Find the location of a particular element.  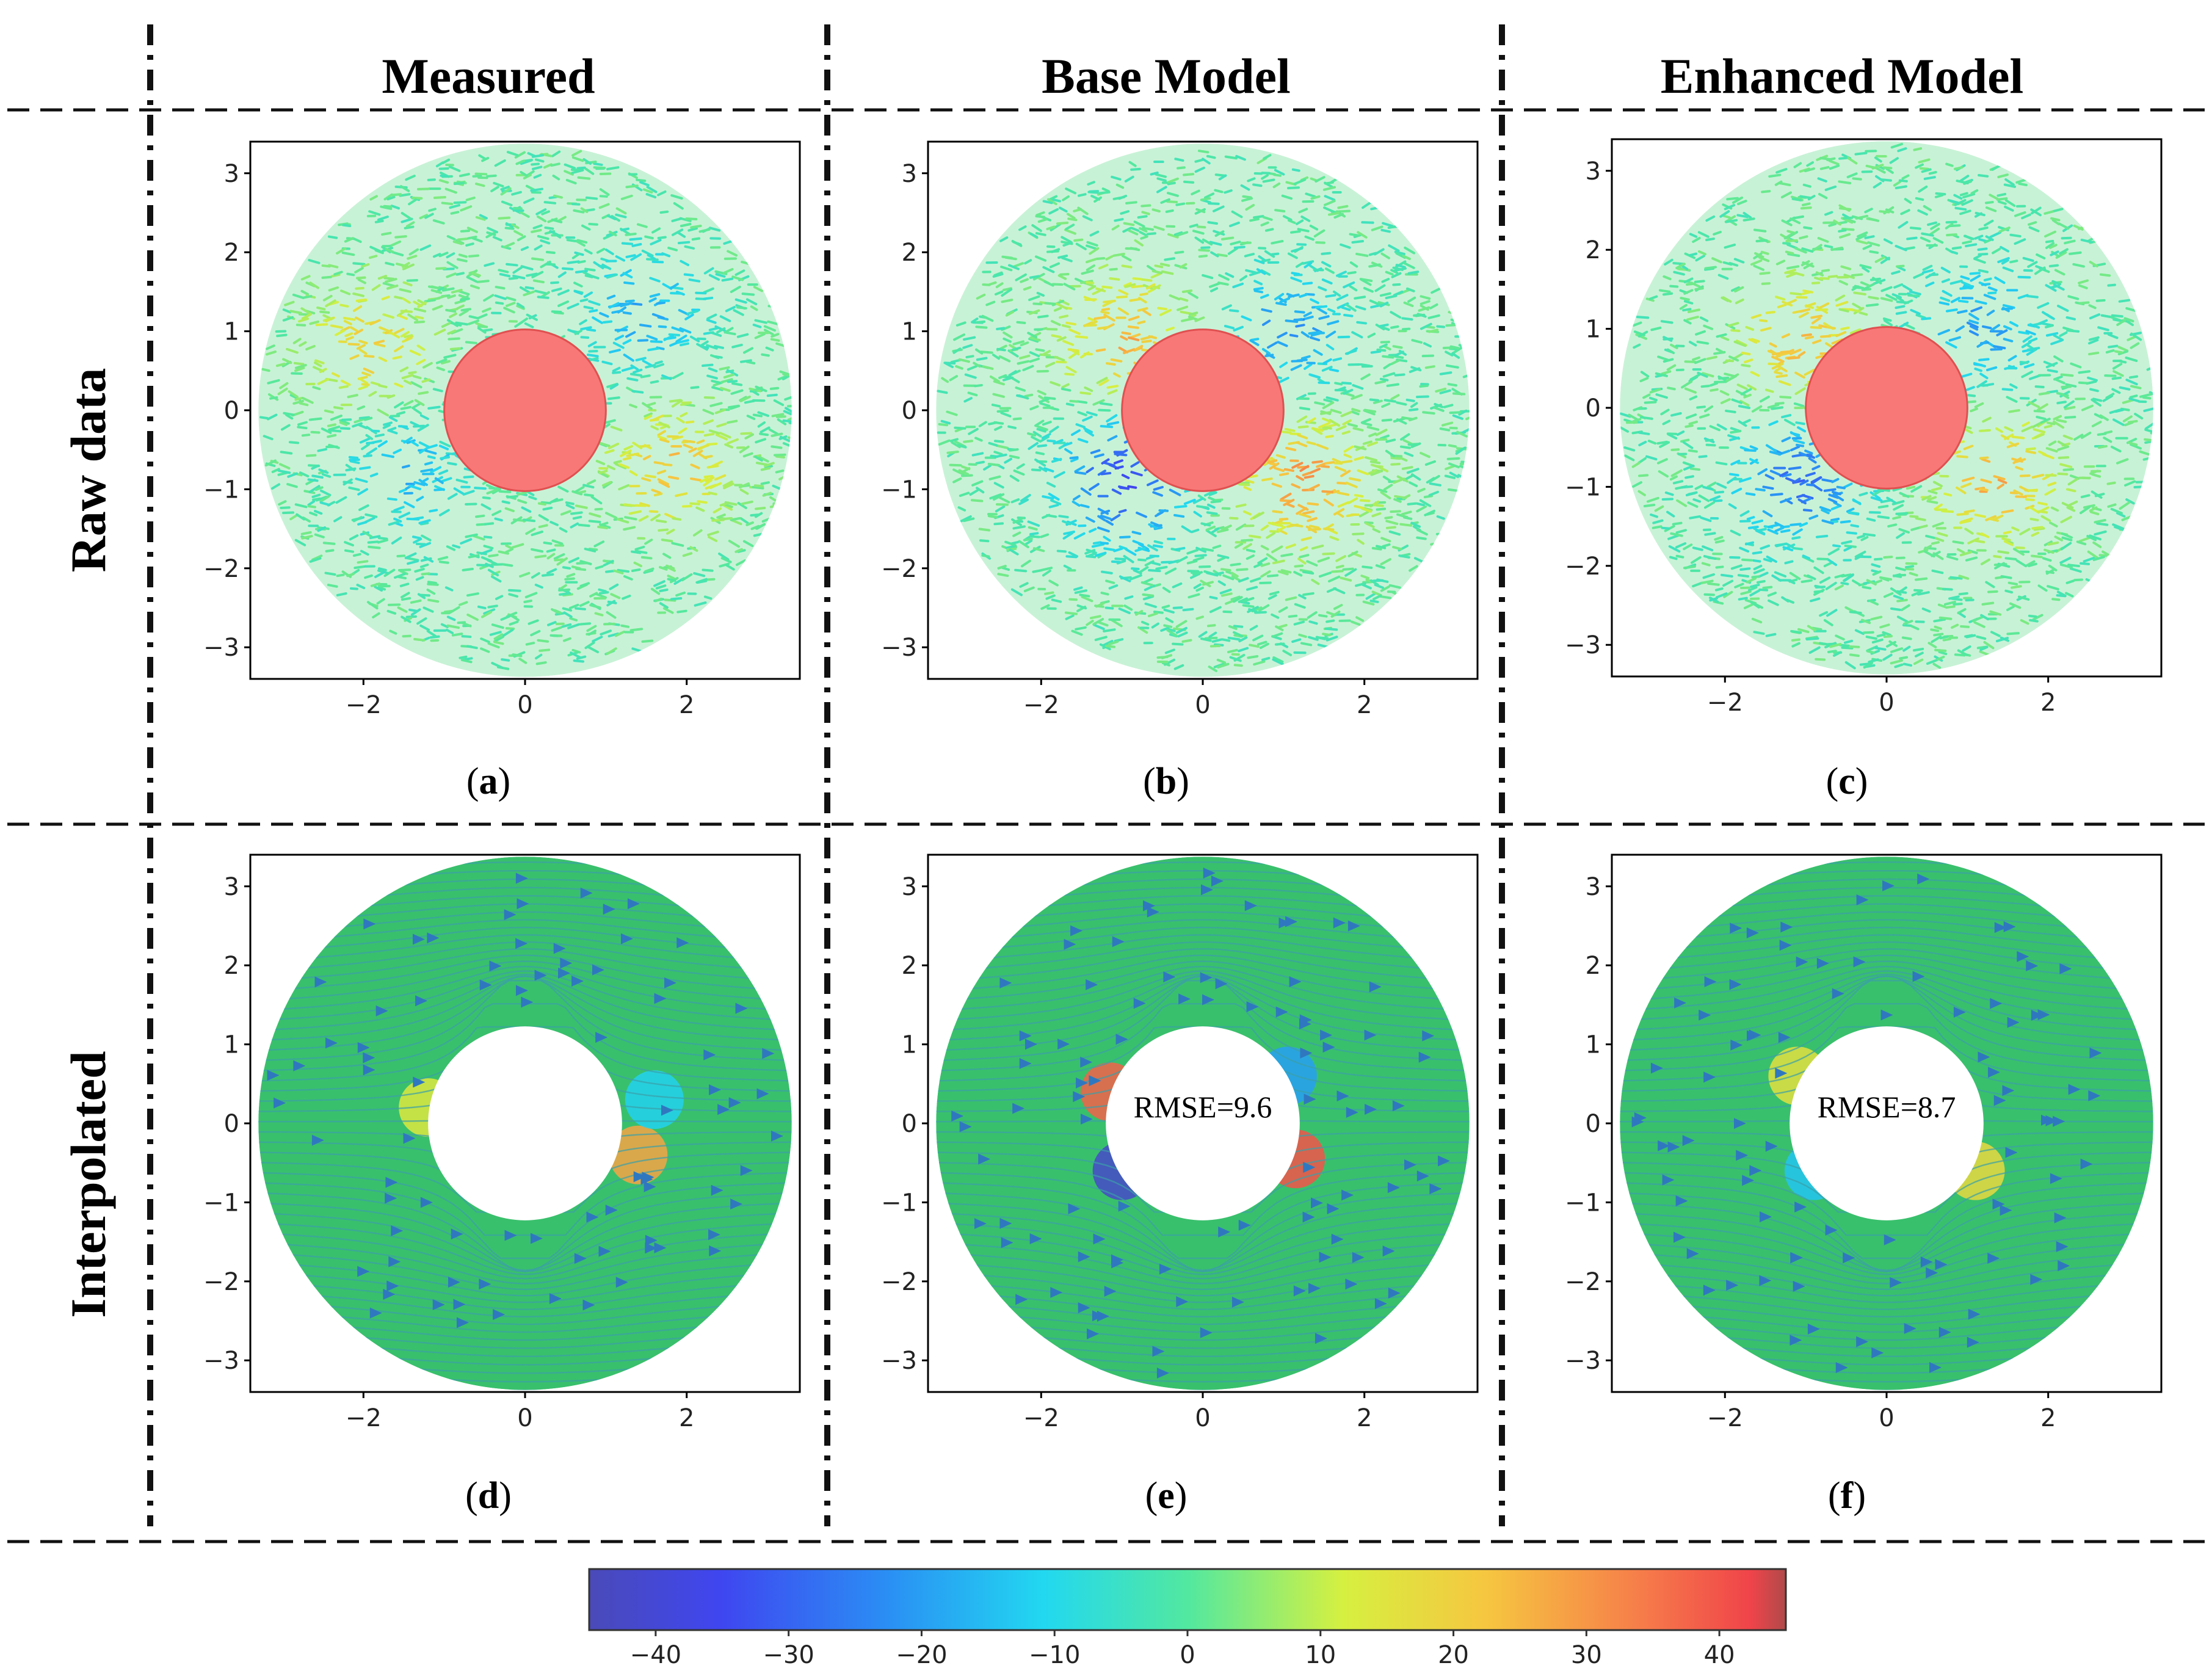

y-tick-label: −1 is located at coordinates (221, 490).